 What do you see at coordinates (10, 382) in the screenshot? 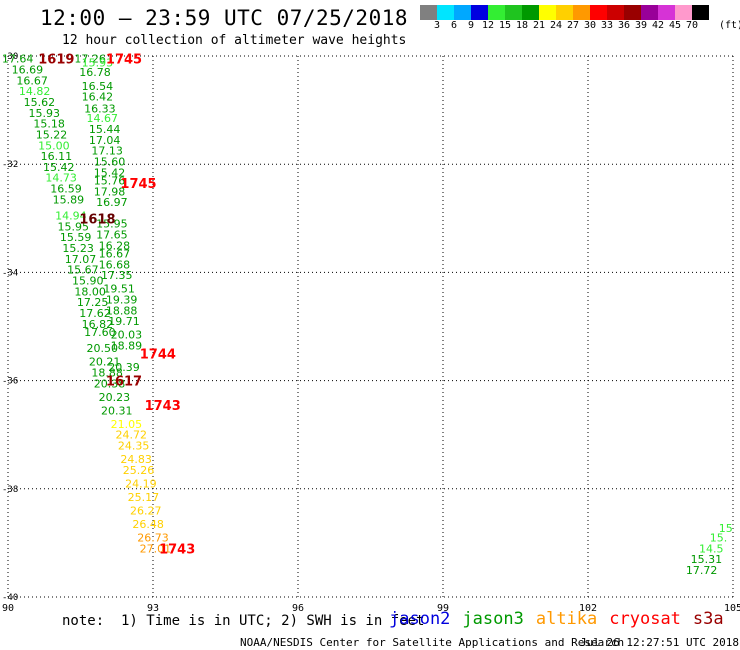
I see `y-tick-label: -36` at bounding box center [10, 382].